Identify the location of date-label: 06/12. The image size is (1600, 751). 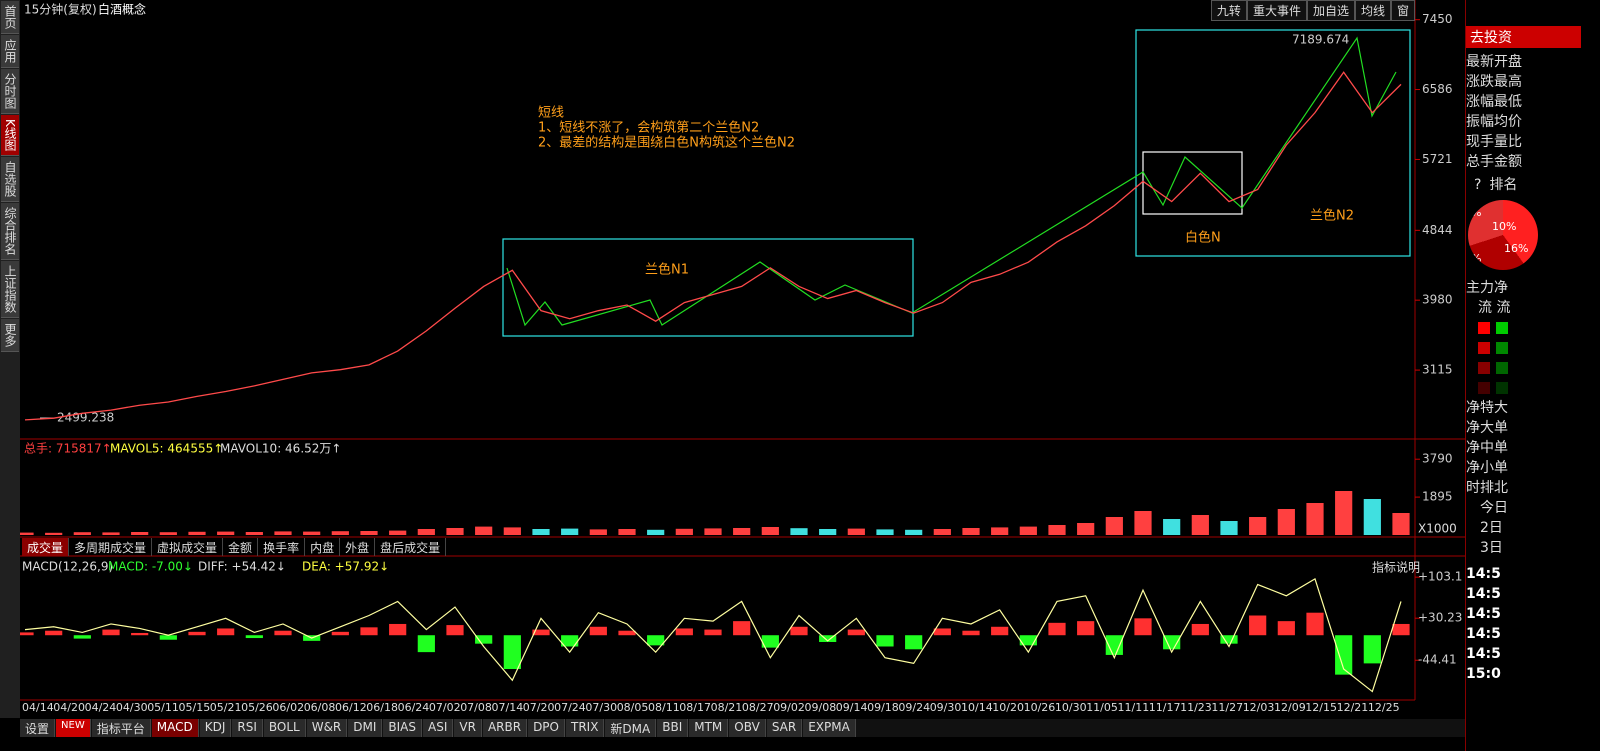
(351, 707).